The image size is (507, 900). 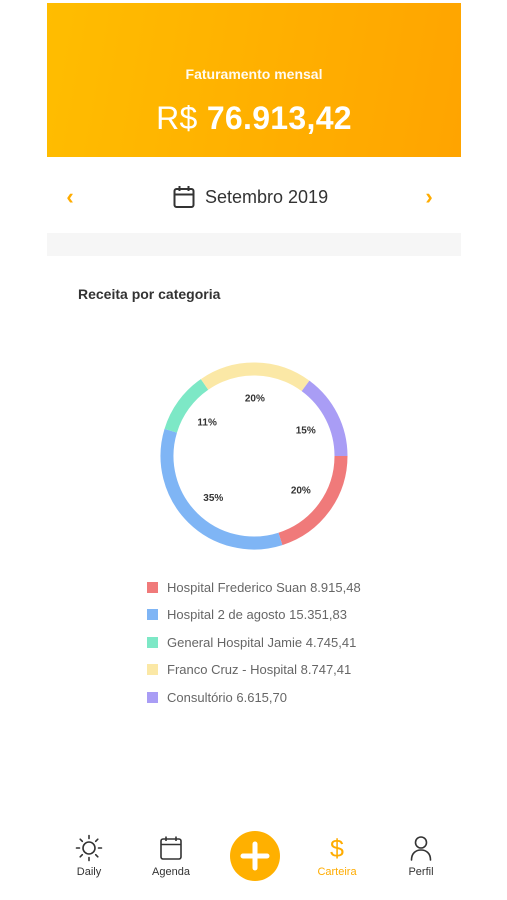 I want to click on revenue-label: Faturamento mensal, so click(x=254, y=74).